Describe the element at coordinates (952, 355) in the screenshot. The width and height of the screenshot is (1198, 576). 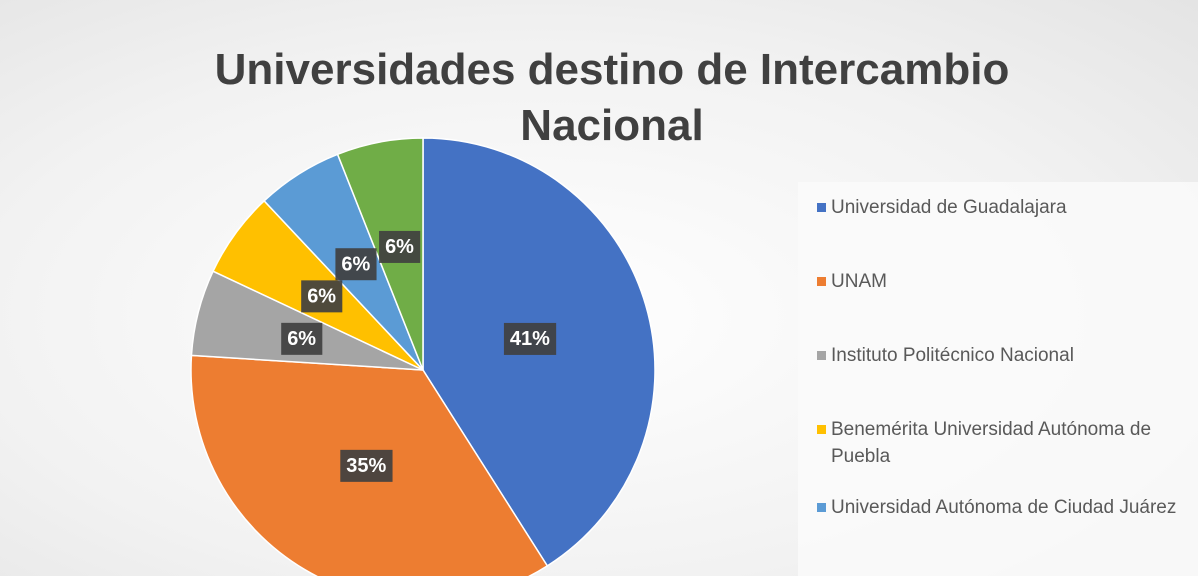
I see `legend-label: Instituto Politécnico Nacional` at that location.